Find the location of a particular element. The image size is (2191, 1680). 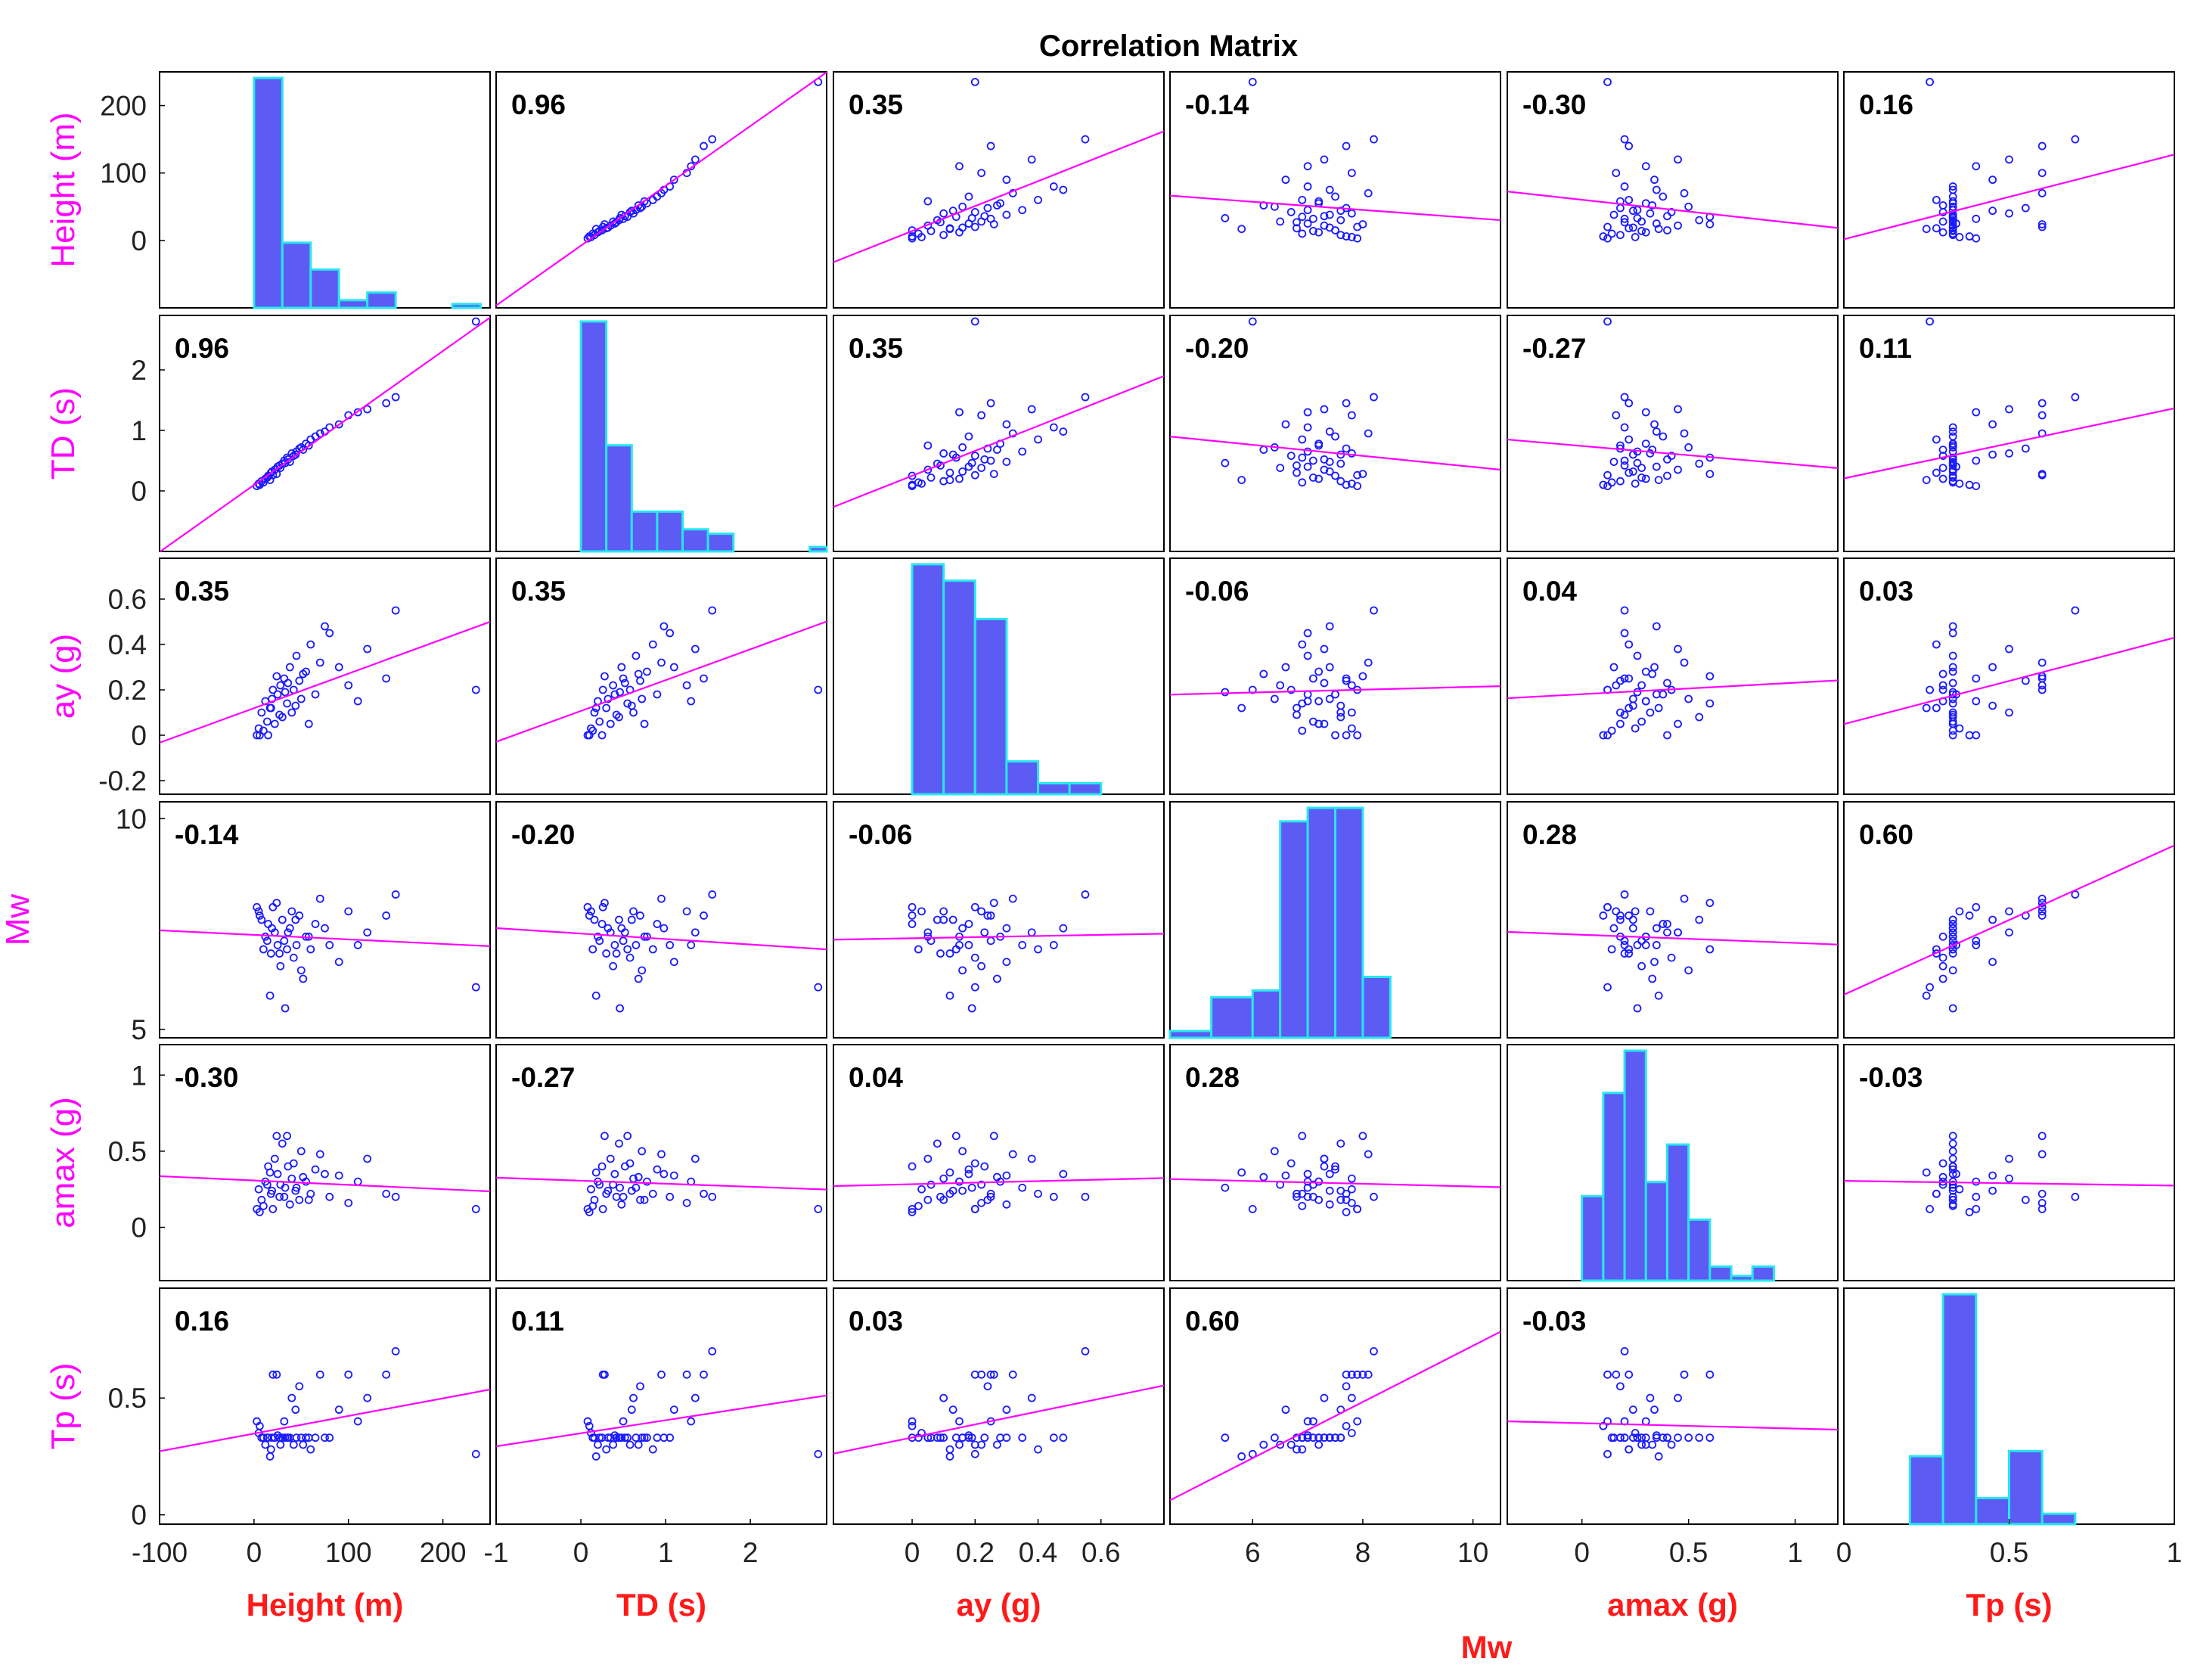

correlation-label: -0.14 is located at coordinates (207, 834).